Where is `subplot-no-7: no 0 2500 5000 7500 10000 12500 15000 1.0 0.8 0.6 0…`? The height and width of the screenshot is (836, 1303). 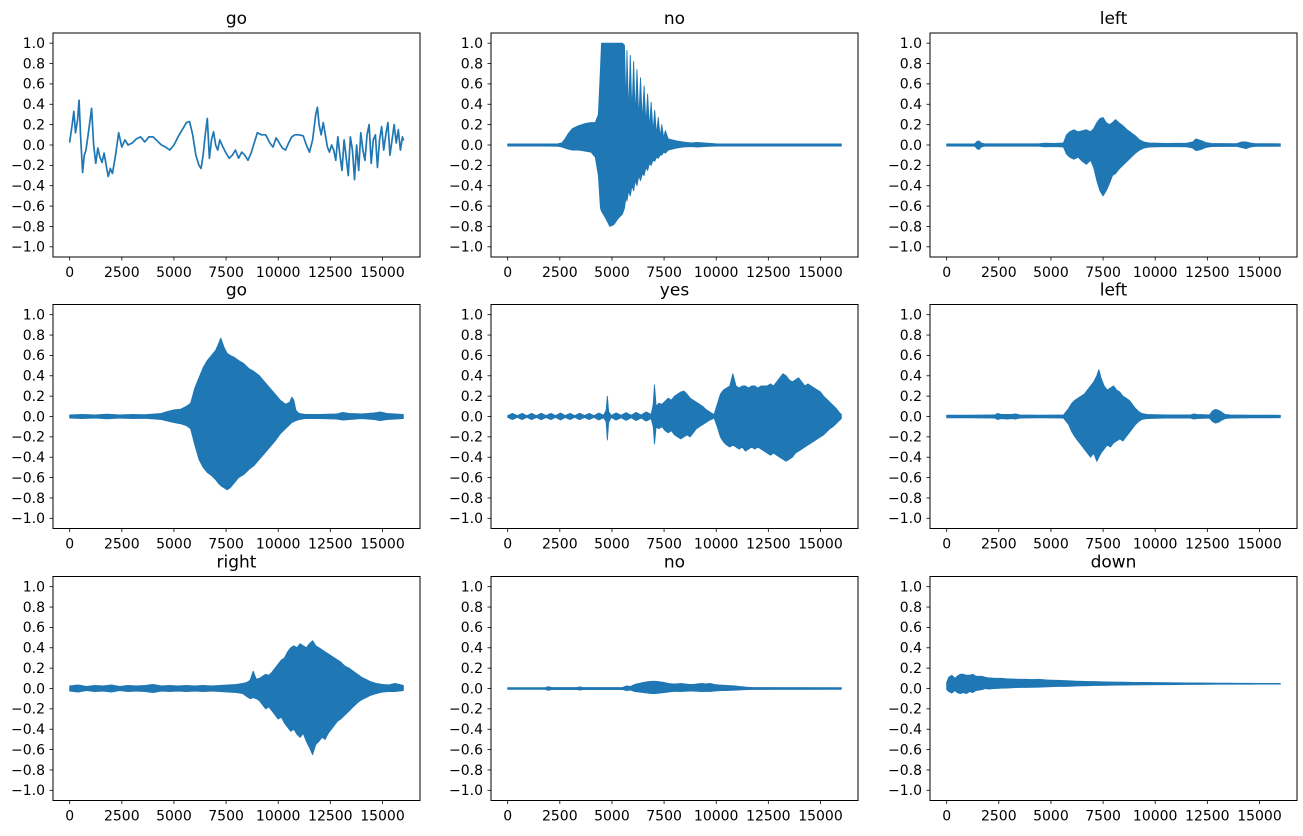
subplot-no-7: no 0 2500 5000 7500 10000 12500 15000 1.0 0.8 0.6 0… is located at coordinates (654, 689).